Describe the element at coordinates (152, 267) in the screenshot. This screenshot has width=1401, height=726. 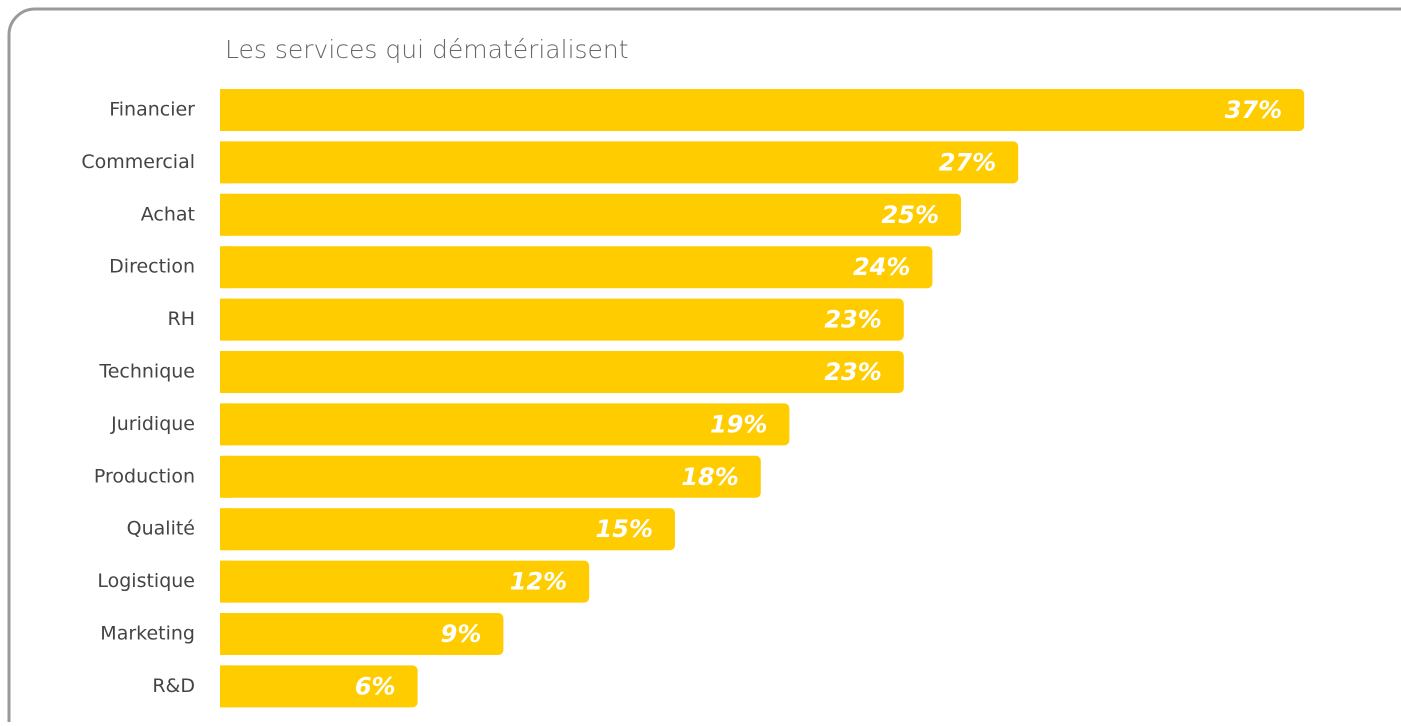
I see `category-label: Direction` at that location.